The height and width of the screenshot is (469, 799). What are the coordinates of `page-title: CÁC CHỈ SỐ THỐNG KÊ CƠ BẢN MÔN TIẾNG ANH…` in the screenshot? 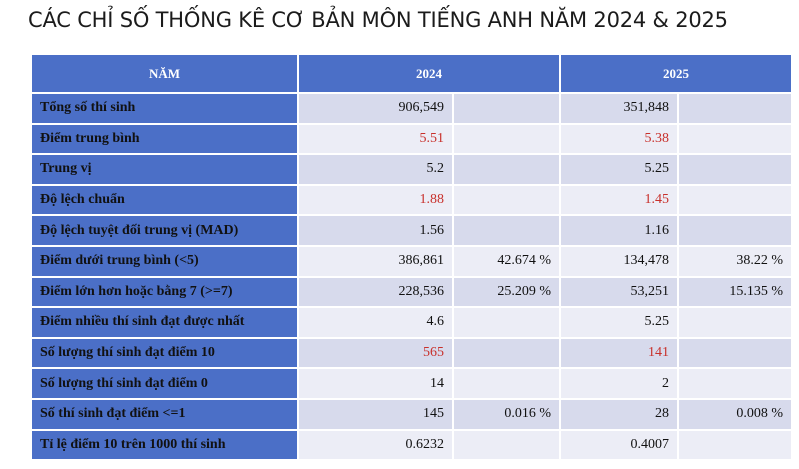 It's located at (378, 20).